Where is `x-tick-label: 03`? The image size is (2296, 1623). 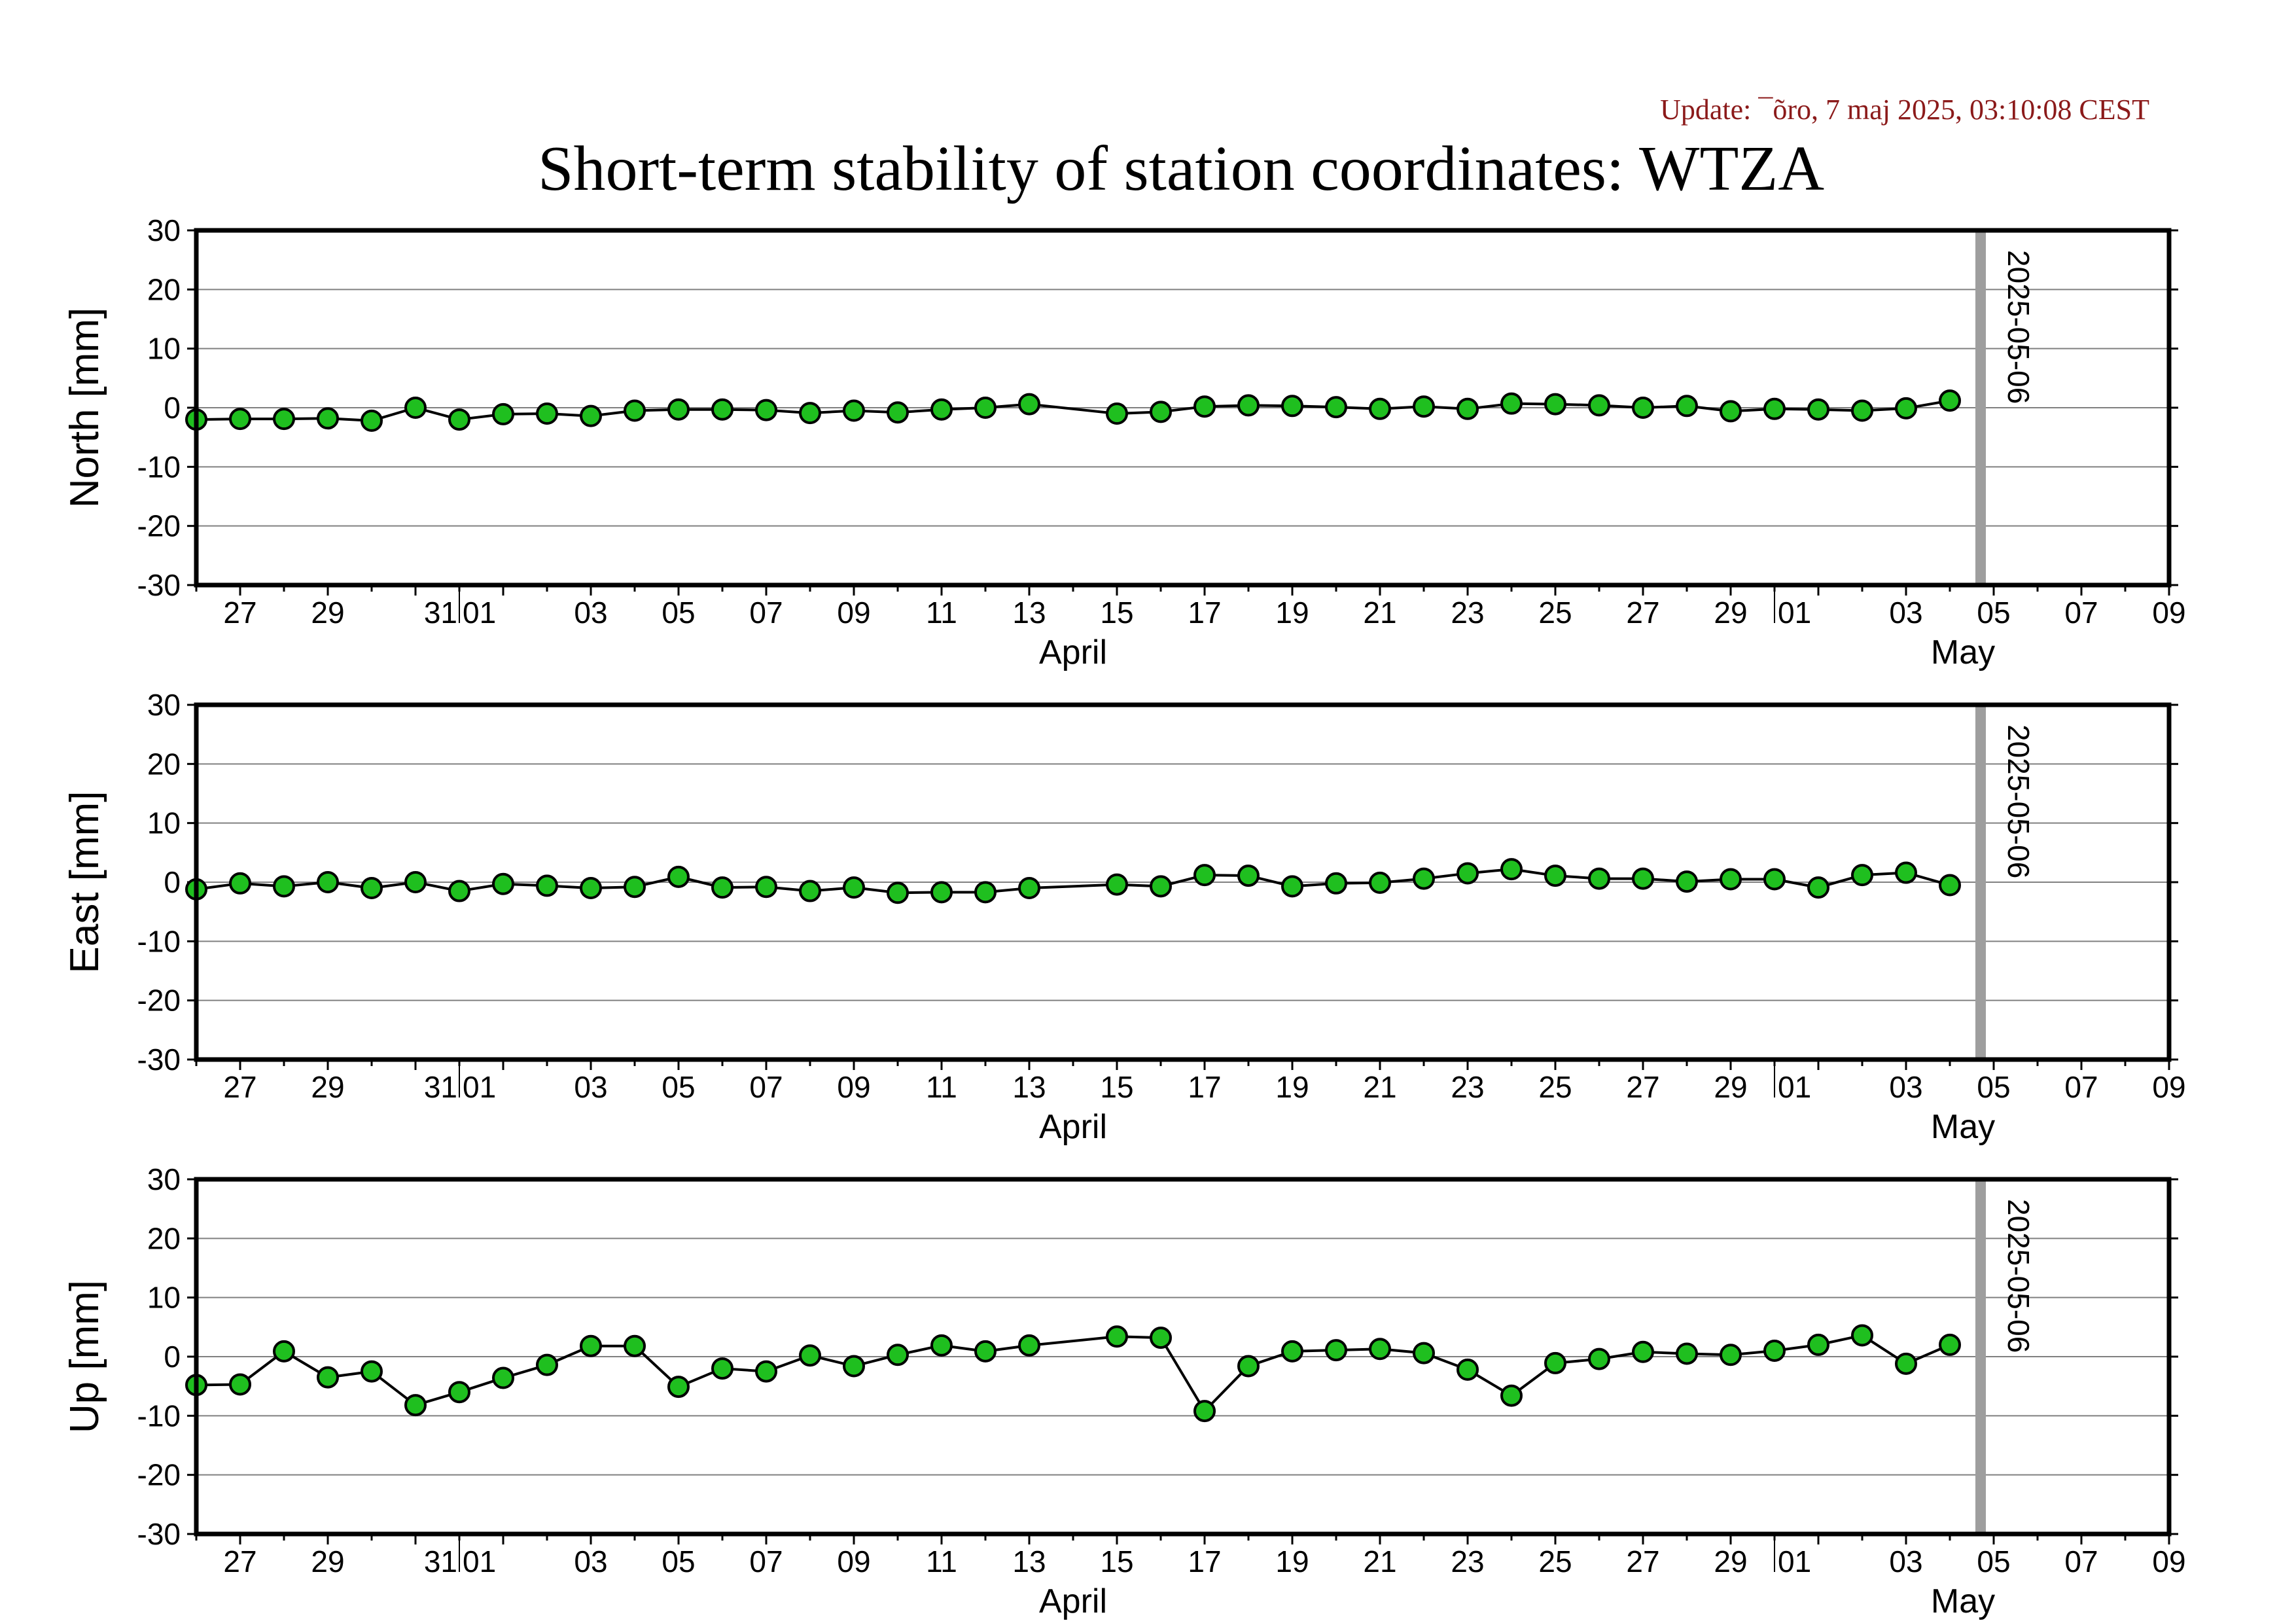 x-tick-label: 03 is located at coordinates (1906, 613).